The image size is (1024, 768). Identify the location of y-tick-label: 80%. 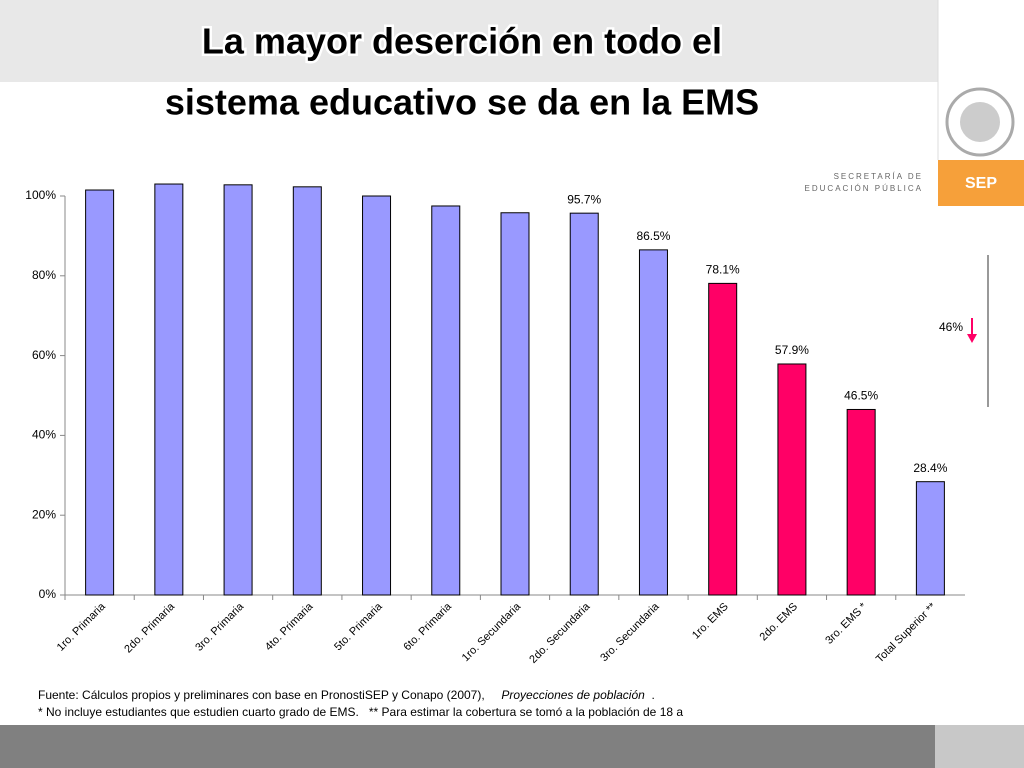
(44, 275).